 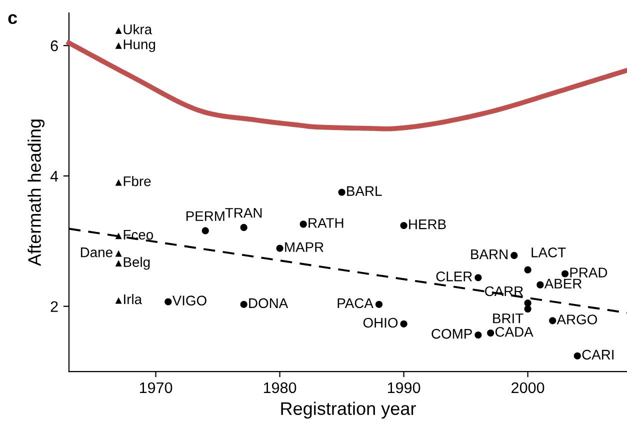 I want to click on data-label: Fbre, so click(x=137, y=181).